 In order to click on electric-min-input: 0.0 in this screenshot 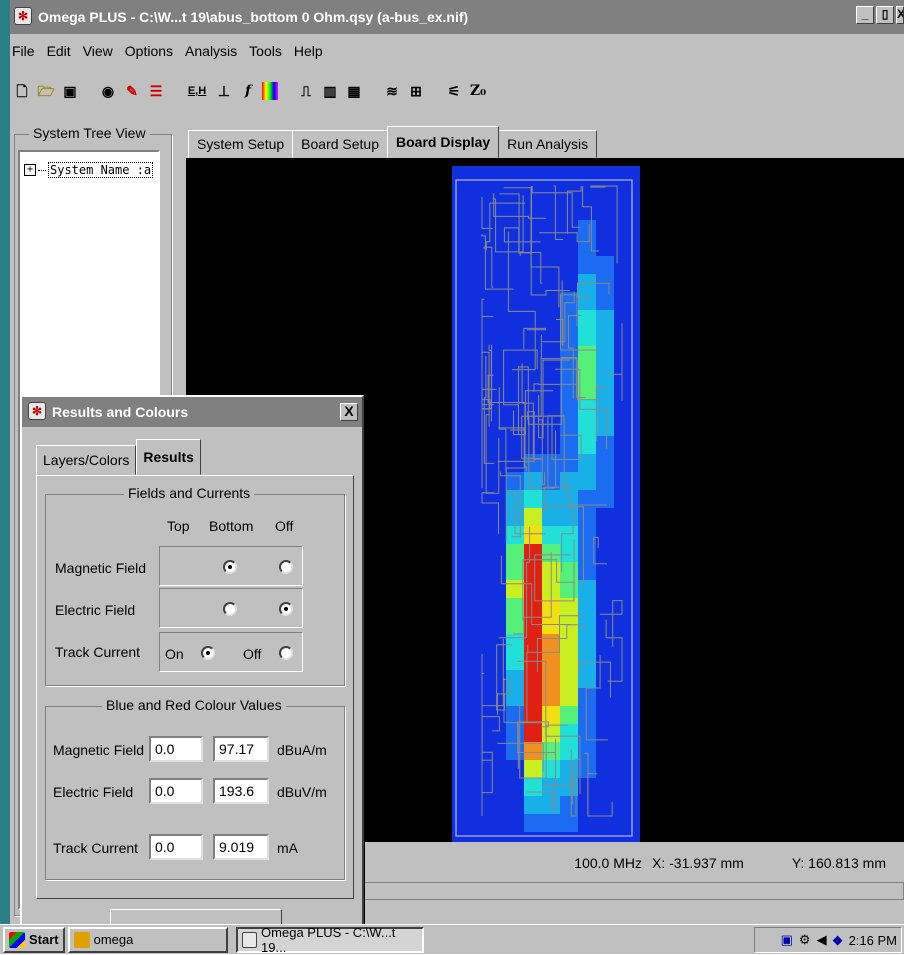, I will do `click(176, 791)`.